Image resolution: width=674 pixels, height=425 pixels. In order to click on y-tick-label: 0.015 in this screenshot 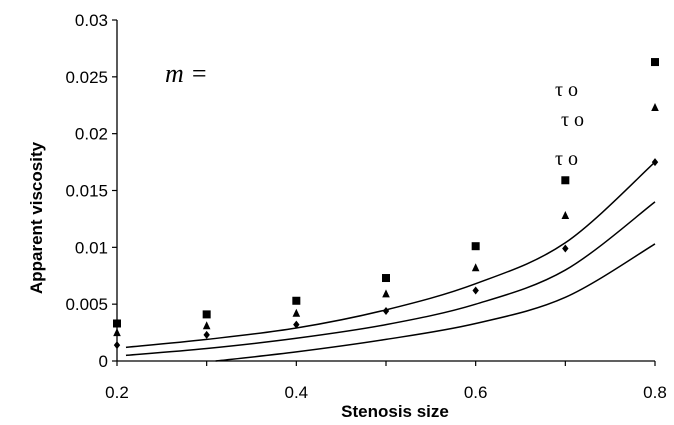, I will do `click(86, 191)`.